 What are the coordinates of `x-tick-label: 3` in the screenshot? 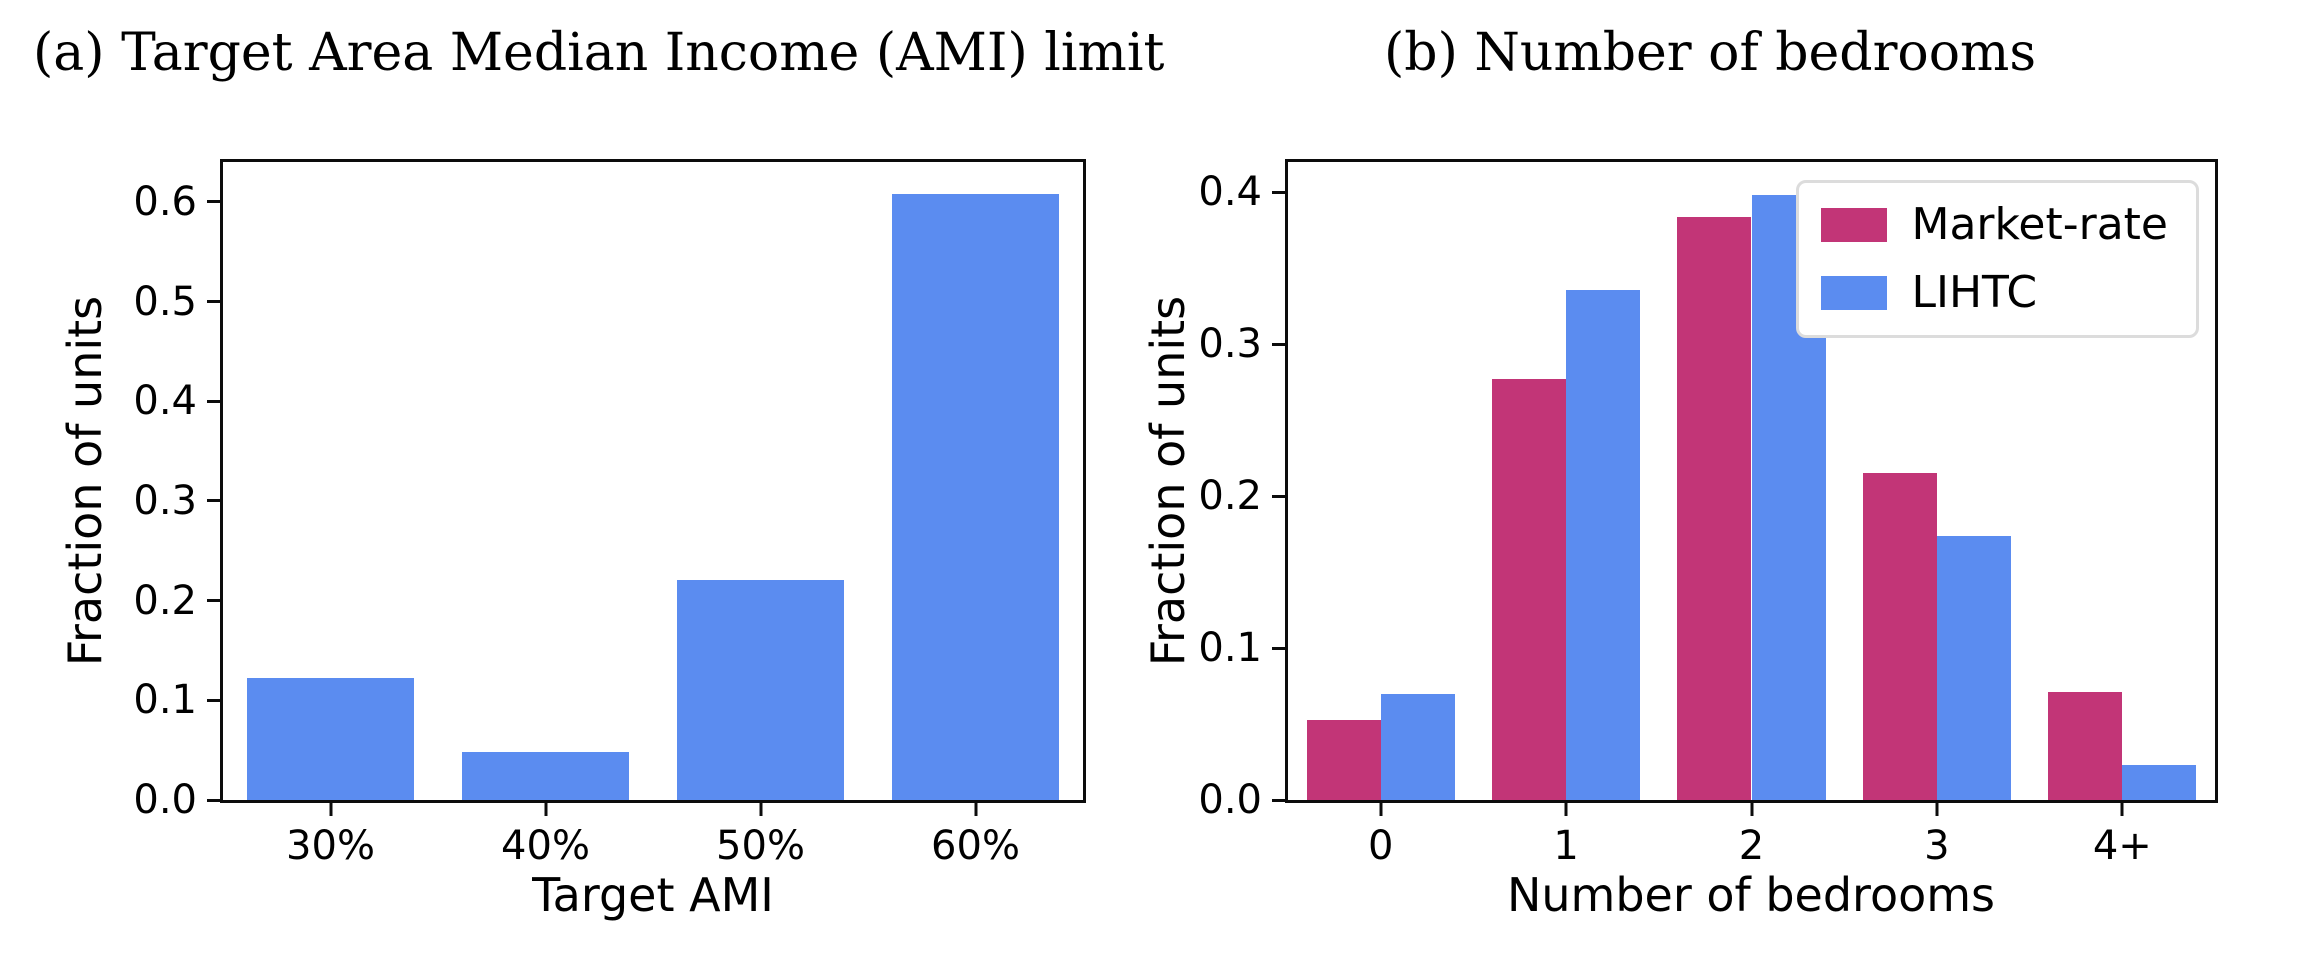 It's located at (1937, 846).